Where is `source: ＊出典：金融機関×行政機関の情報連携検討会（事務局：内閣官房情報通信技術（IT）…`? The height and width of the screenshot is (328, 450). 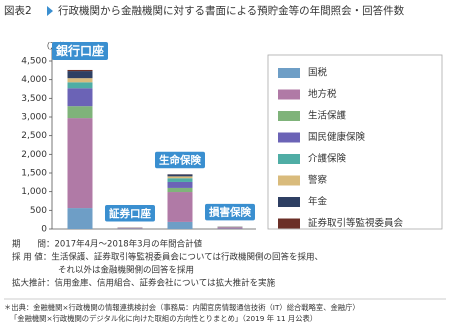 source: ＊出典：金融機関×行政機関の情報連携検討会（事務局：内閣官房情報通信技術（IT）… is located at coordinates (182, 307).